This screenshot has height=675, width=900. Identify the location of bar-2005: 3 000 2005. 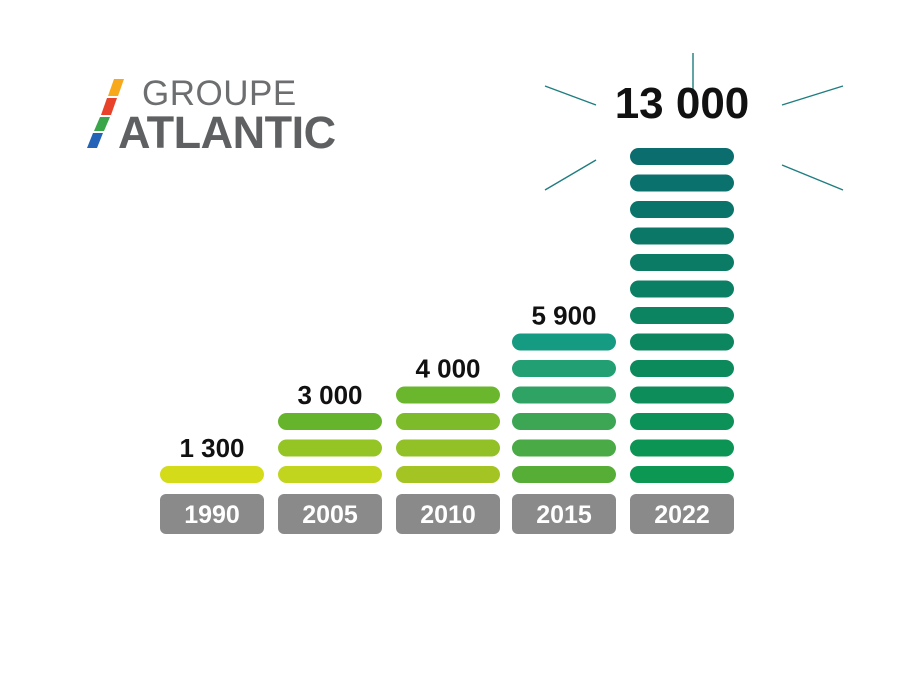
(330, 457).